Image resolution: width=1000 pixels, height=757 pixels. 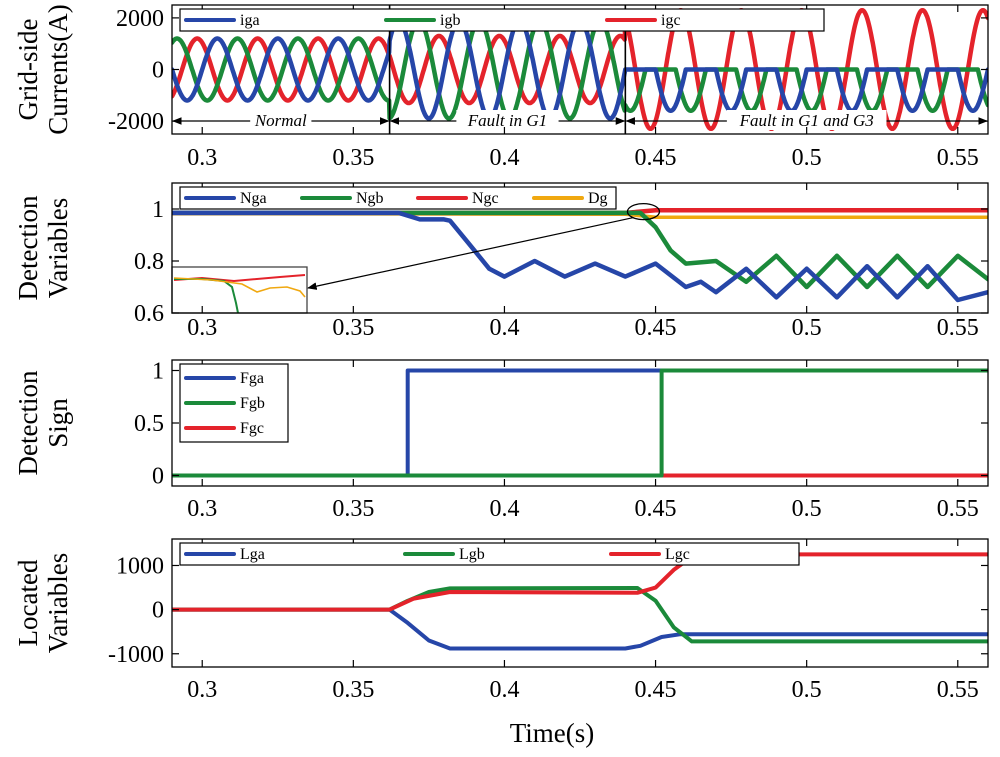 I want to click on series-igb, so click(x=580, y=69).